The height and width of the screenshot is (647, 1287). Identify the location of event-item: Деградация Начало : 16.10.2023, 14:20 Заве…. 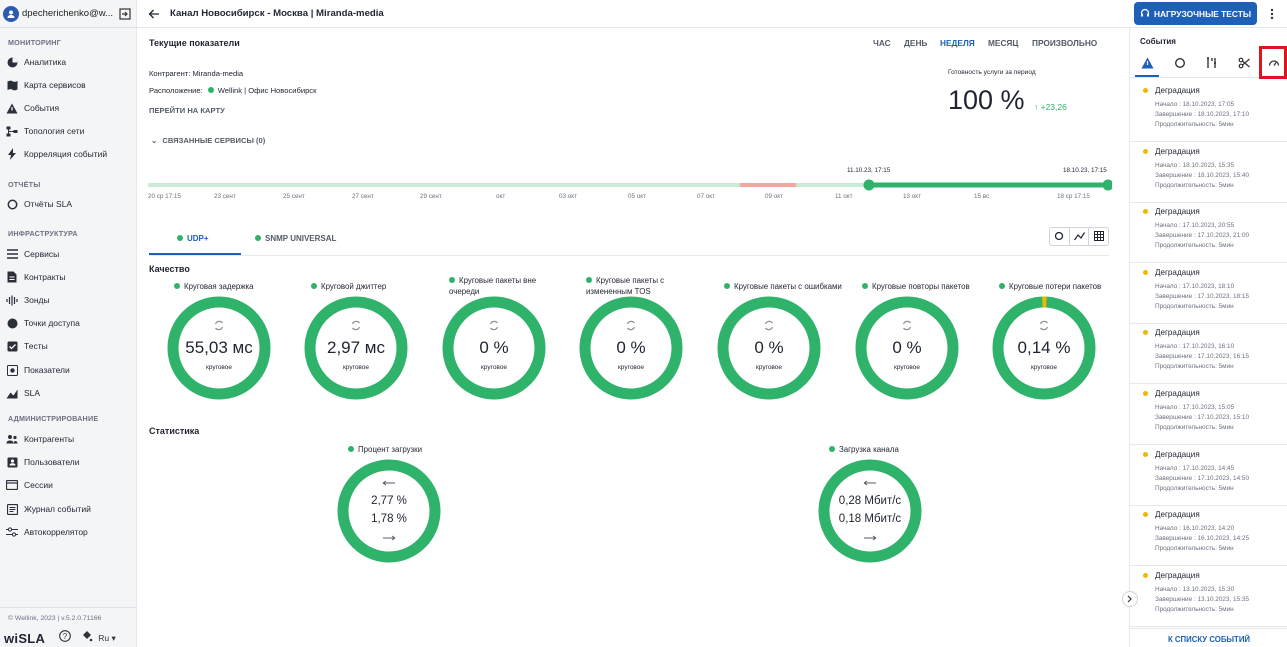
(1208, 536).